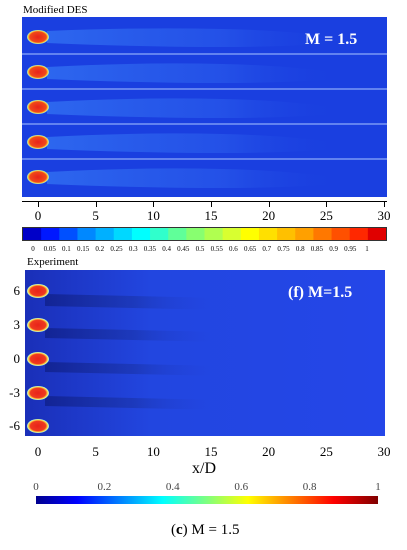 The height and width of the screenshot is (550, 407). I want to click on top-colorbar-label: 0.95, so click(350, 249).